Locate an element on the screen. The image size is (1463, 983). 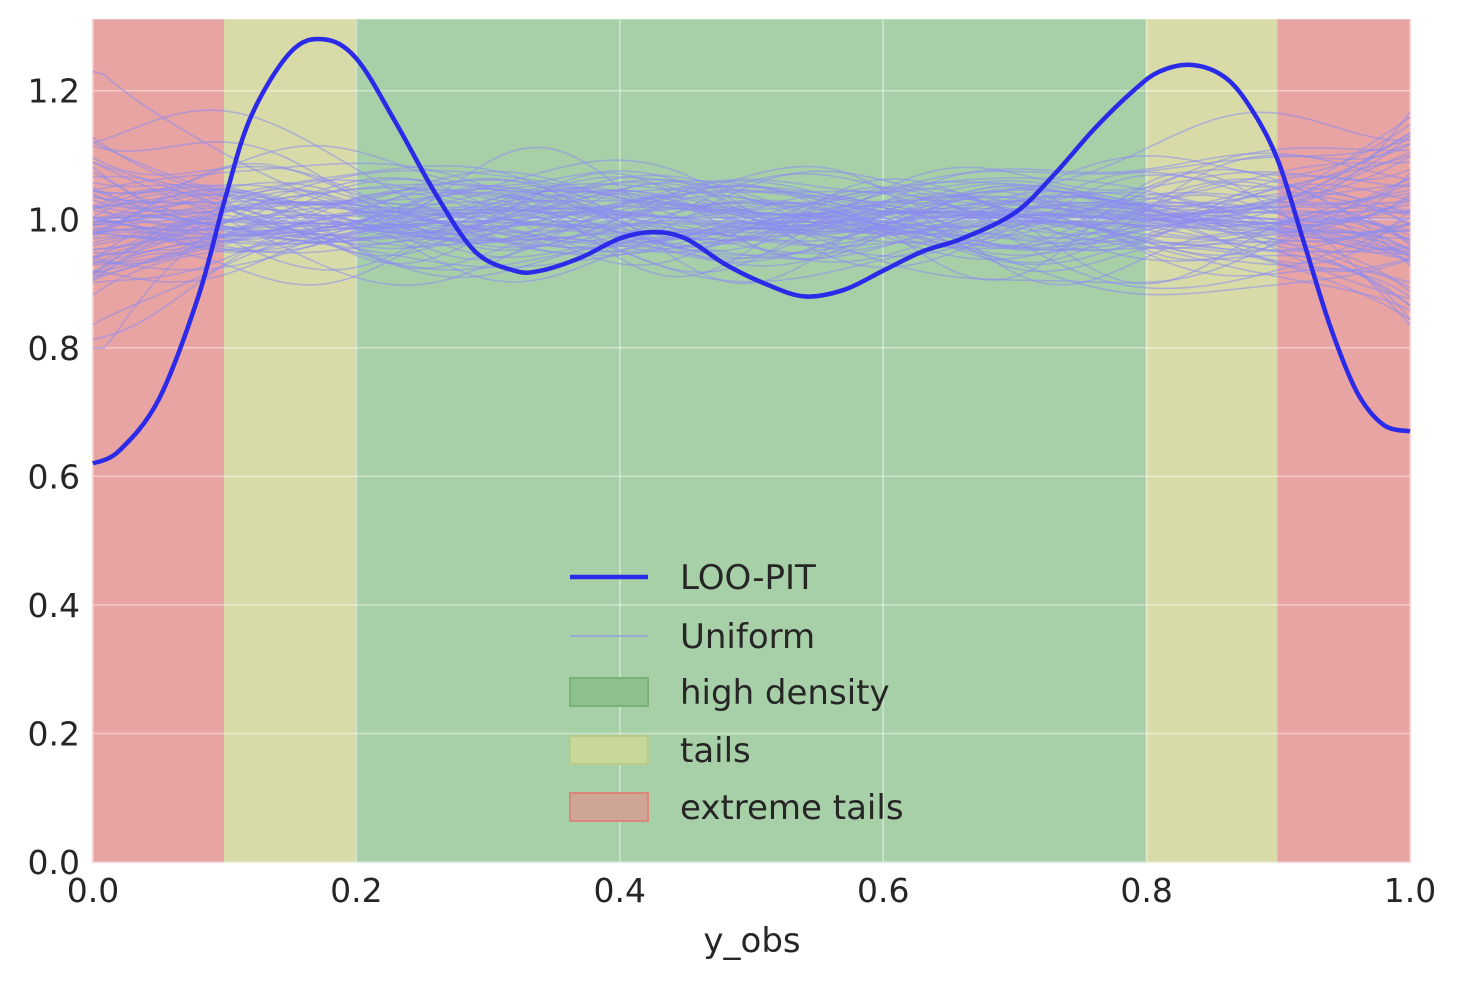
legend-entry: LOO-PIT is located at coordinates (693, 578).